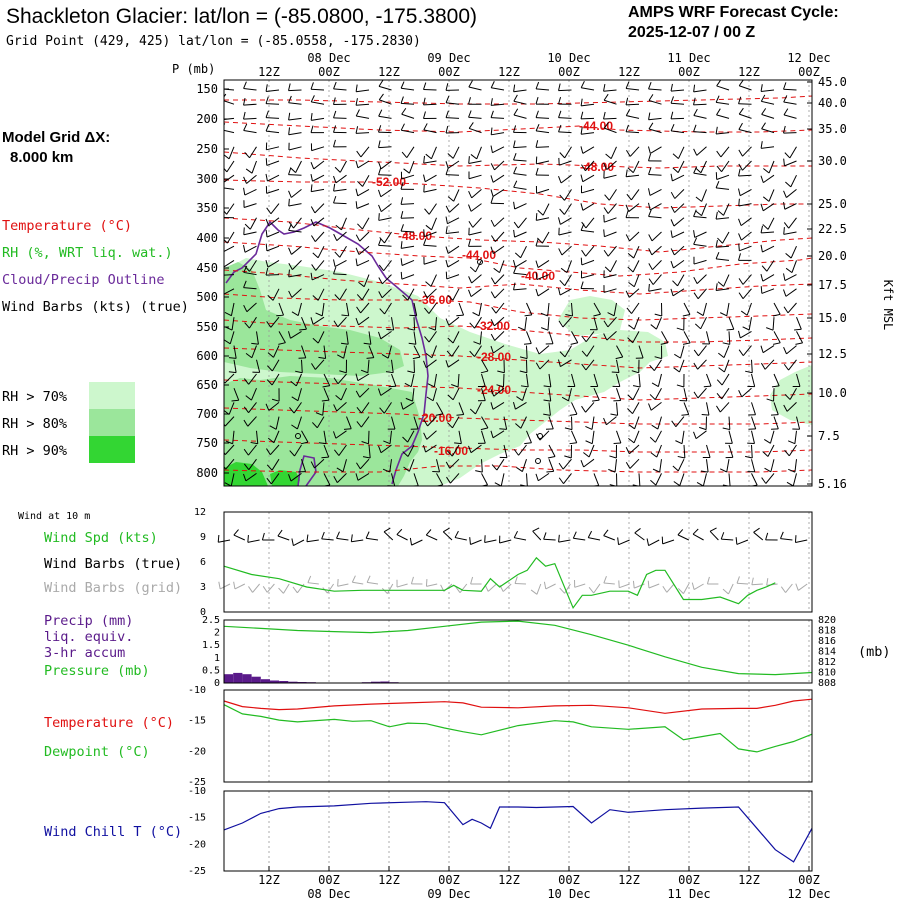  Describe the element at coordinates (874, 652) in the screenshot. I see `pressure-unit-label: (mb)` at that location.